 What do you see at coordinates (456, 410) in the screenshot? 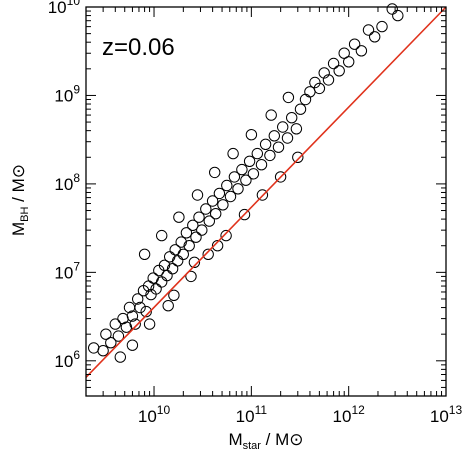
I see `x-tick-label-exponent: 13` at bounding box center [456, 410].